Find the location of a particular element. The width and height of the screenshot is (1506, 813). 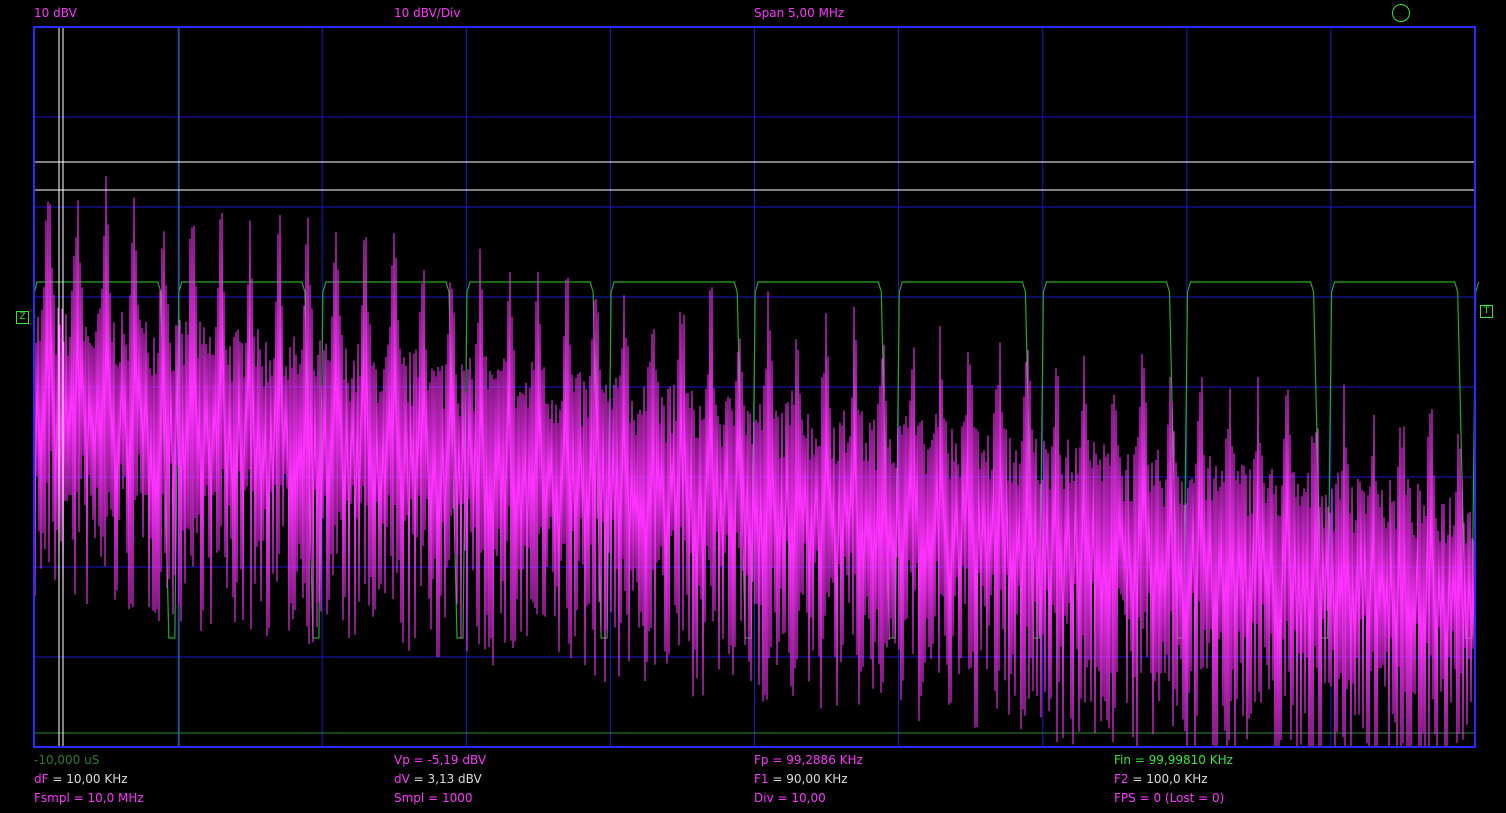

time-offset-readout: -10,000 uS is located at coordinates (67, 760).